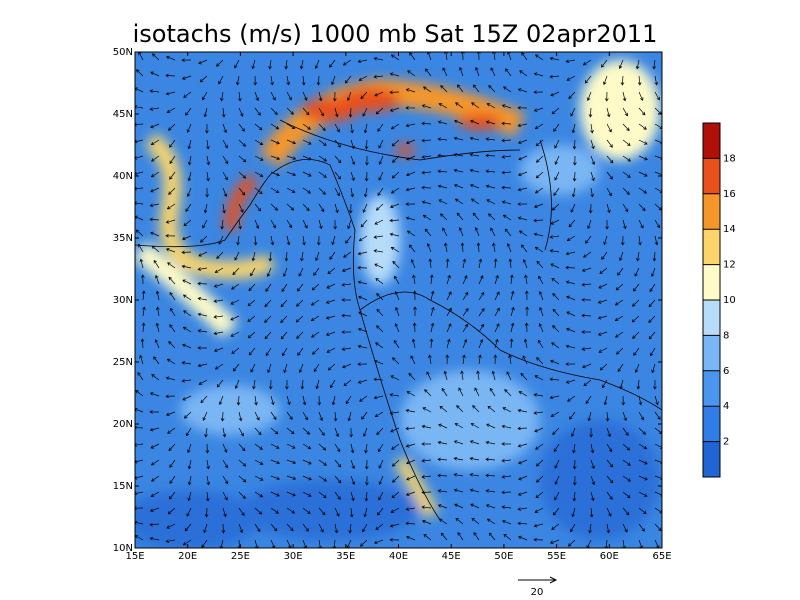 This screenshot has width=800, height=600. Describe the element at coordinates (711, 176) in the screenshot. I see `colorbar-segment` at that location.